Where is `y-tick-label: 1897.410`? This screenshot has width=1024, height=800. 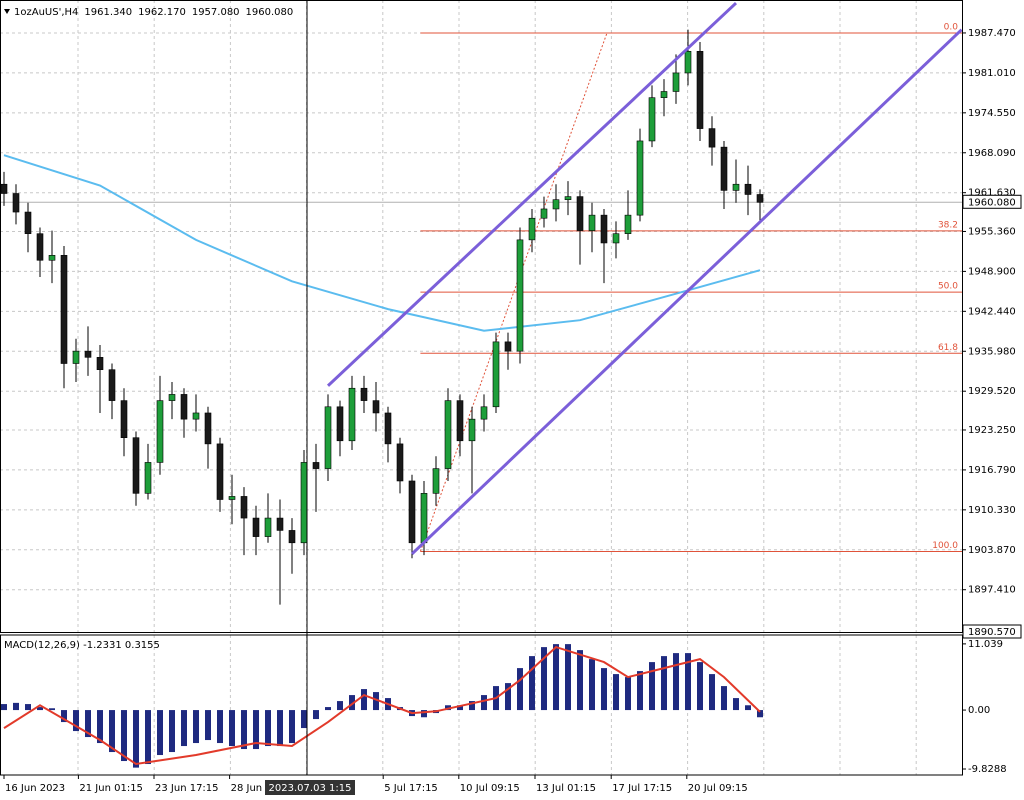
y-tick-label: 1897.410 is located at coordinates (992, 590).